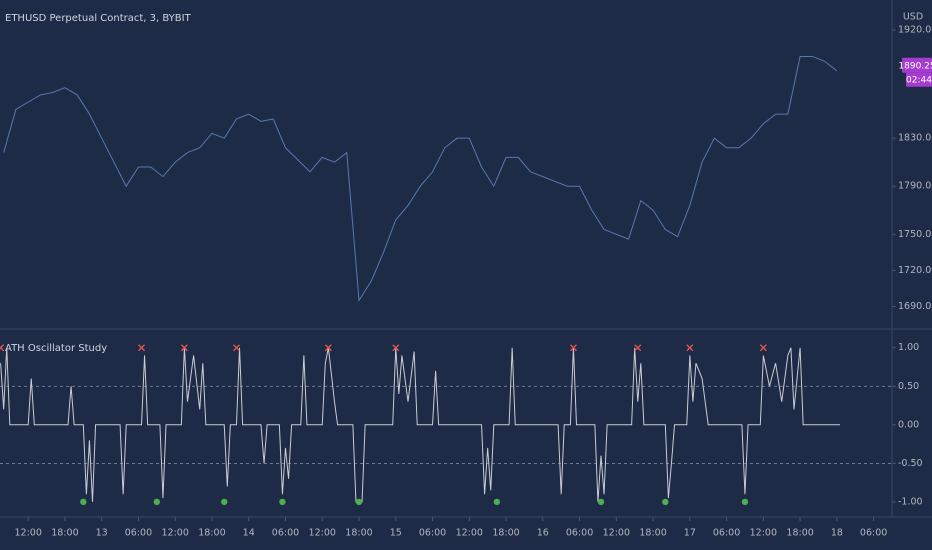 This screenshot has width=932, height=550. What do you see at coordinates (543, 533) in the screenshot?
I see `x-tick-label: 16` at bounding box center [543, 533].